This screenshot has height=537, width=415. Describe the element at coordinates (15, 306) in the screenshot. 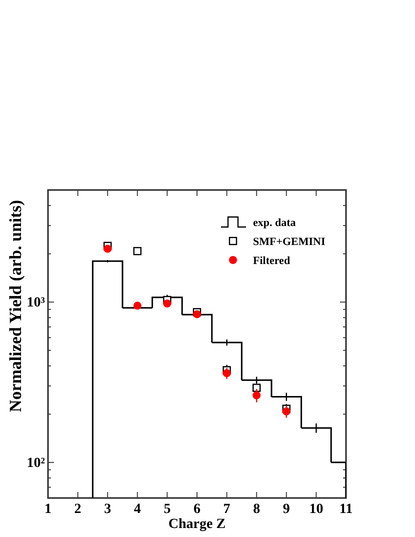

I see `y-axis-title: Normalized Yield (arb. units)` at that location.